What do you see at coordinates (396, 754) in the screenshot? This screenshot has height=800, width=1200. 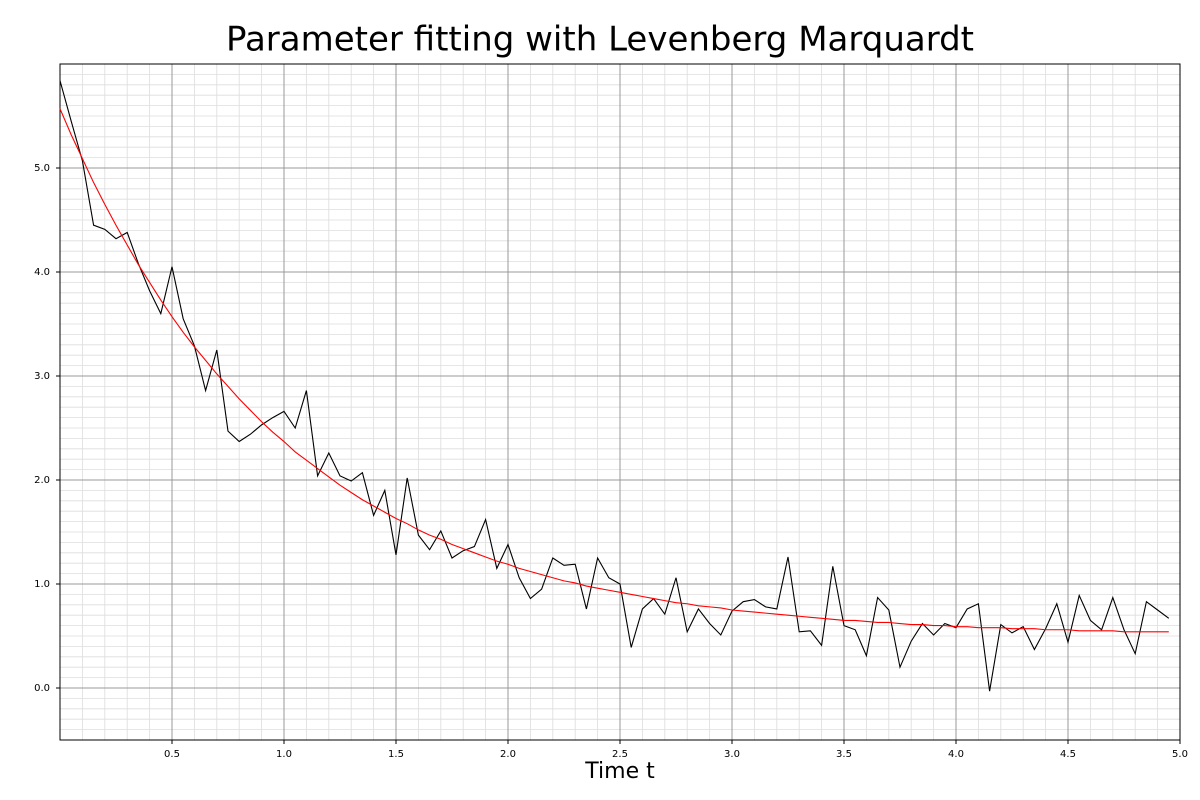 I see `x-tick-label: 1.5` at bounding box center [396, 754].